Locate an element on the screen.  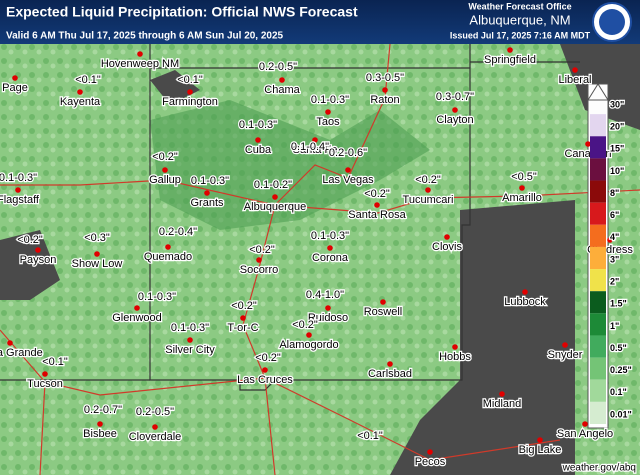
legend-label: 1.5" is located at coordinates (618, 304).